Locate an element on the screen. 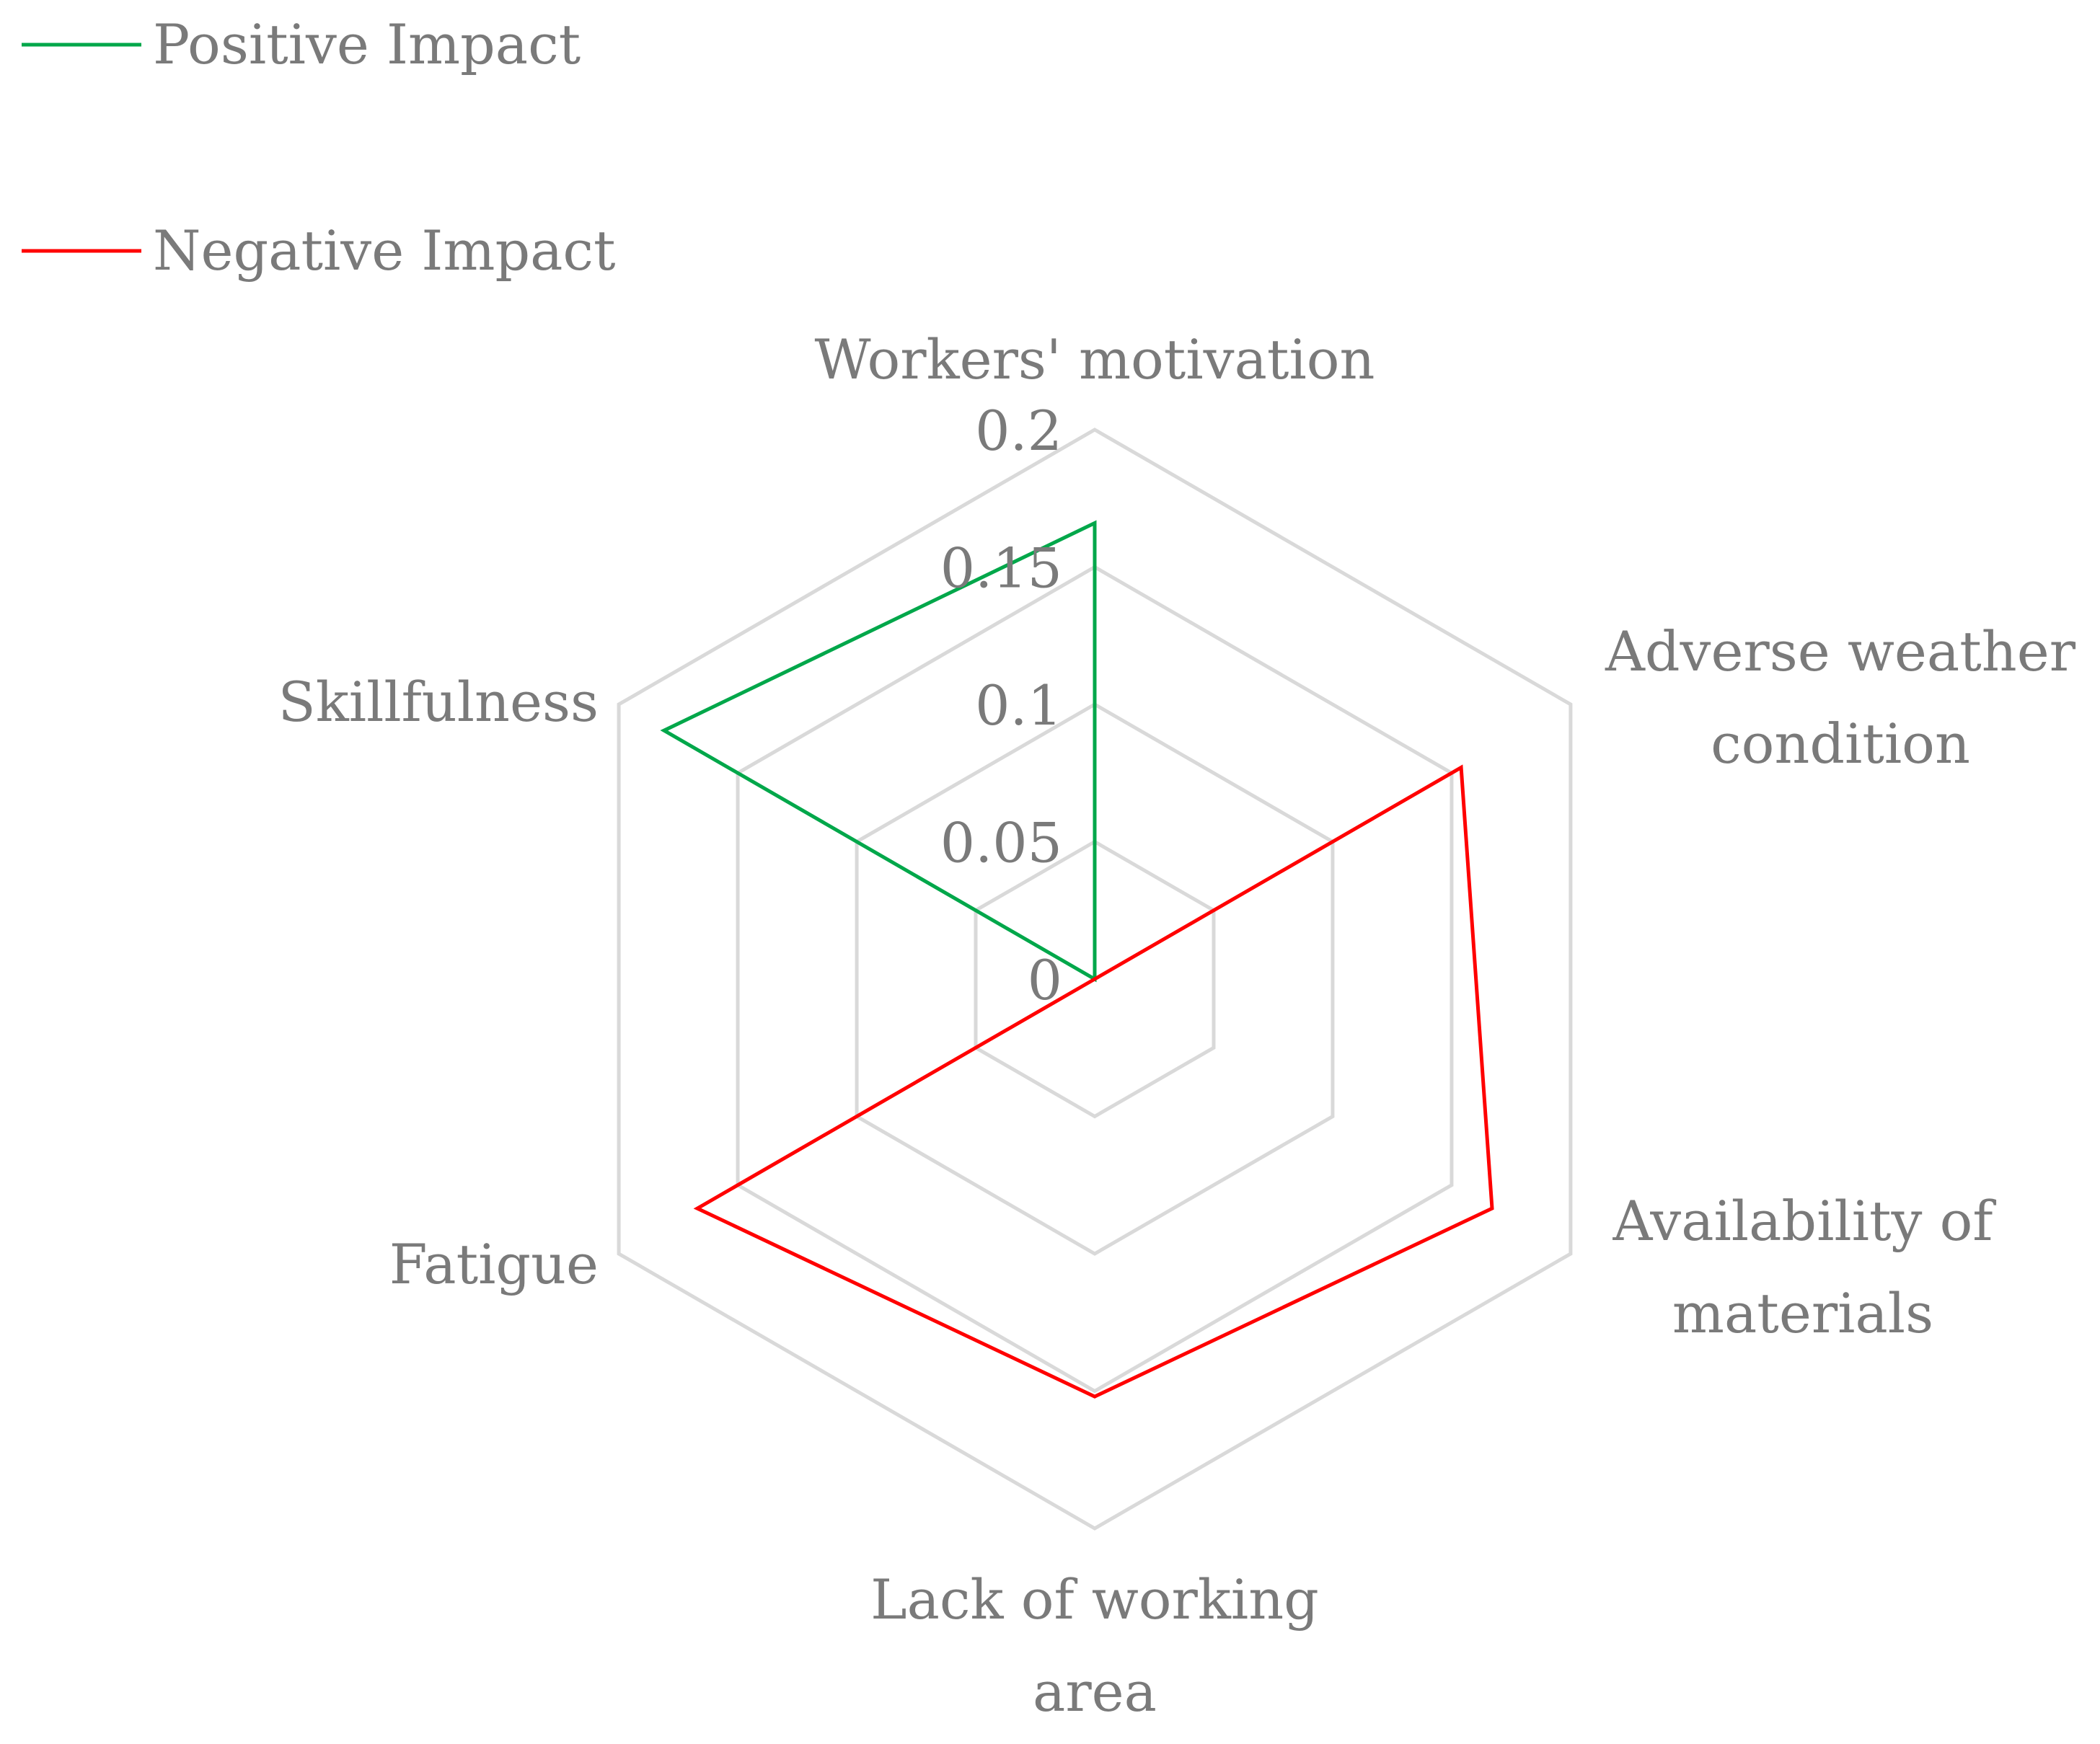 This screenshot has height=1744, width=2100. category-label: Lack of working area is located at coordinates (1094, 1645).